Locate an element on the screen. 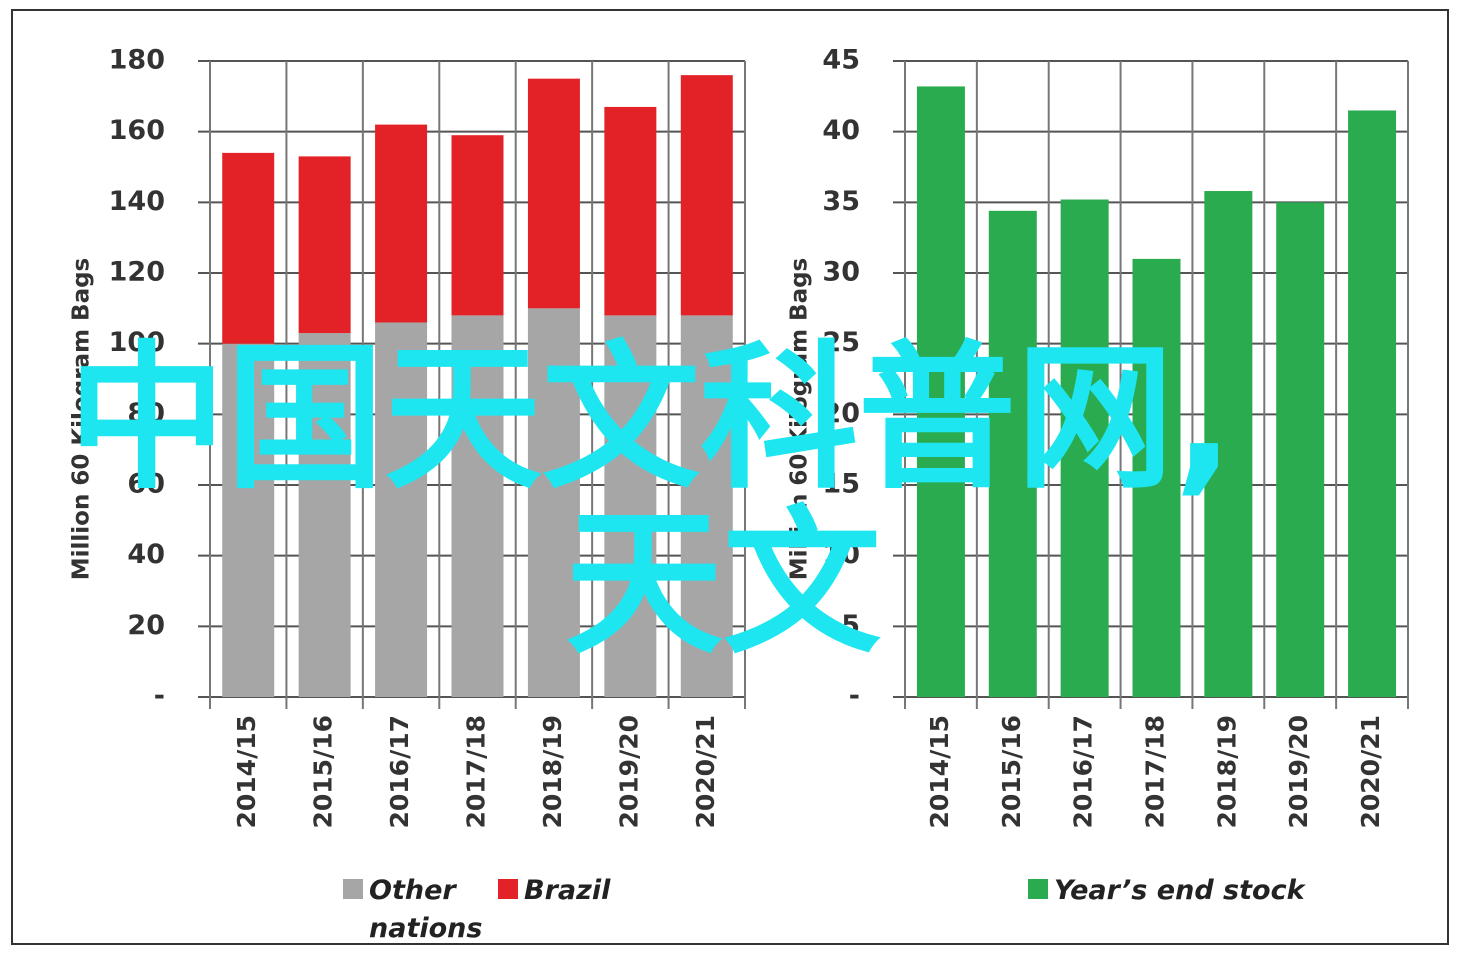 This screenshot has width=1458, height=958. y-tick-label: 10 is located at coordinates (841, 554).